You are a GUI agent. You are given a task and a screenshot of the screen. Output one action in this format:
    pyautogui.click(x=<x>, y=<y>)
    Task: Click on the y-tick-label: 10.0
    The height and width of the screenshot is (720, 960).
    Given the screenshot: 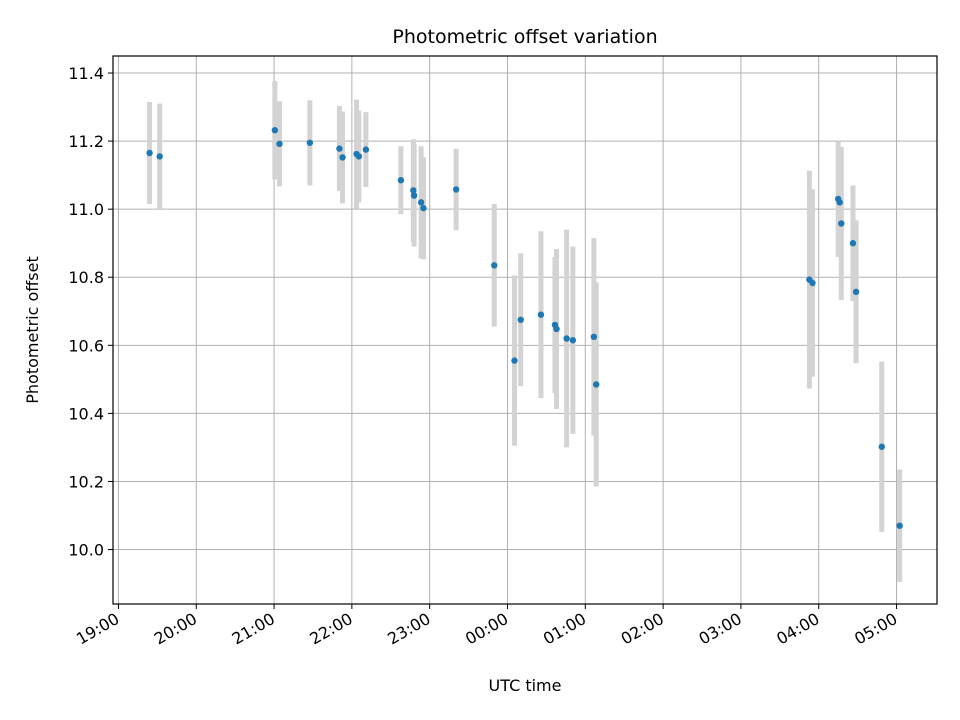 What is the action you would take?
    pyautogui.click(x=86, y=550)
    